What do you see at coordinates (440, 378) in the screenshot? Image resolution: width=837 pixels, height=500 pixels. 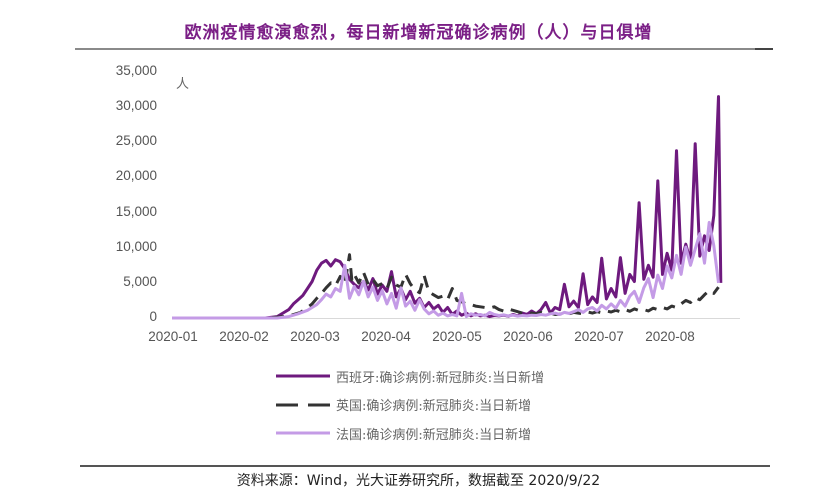 I see `legend-label-spain: 西班牙:确诊病例:新冠肺炎:当日新增` at bounding box center [440, 378].